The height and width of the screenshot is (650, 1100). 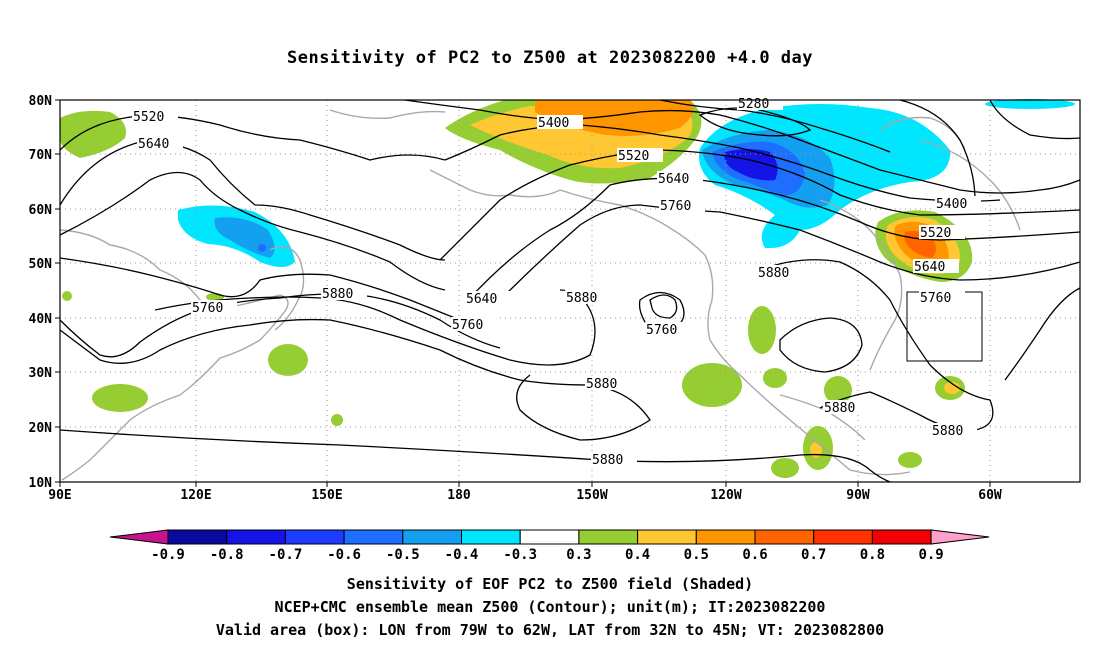 I want to click on shade-region-japan-core, so click(x=262, y=248).